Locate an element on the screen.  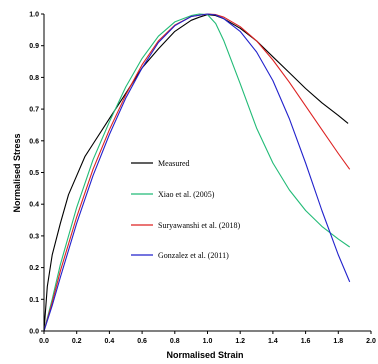
x-tick-label: 1.4 is located at coordinates (273, 341).